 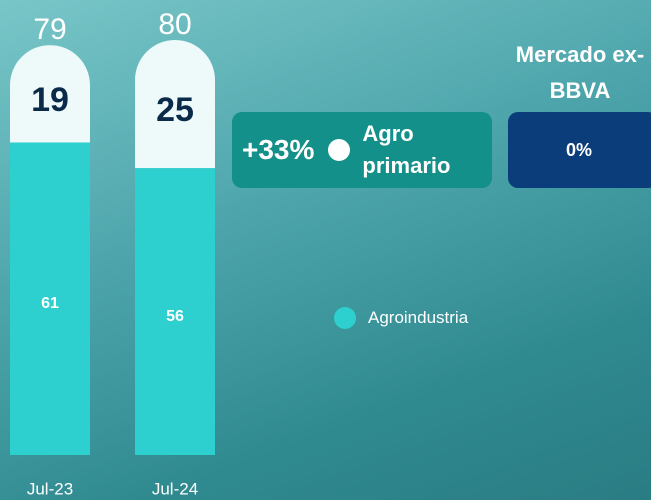 What do you see at coordinates (50, 100) in the screenshot?
I see `value-label: 19` at bounding box center [50, 100].